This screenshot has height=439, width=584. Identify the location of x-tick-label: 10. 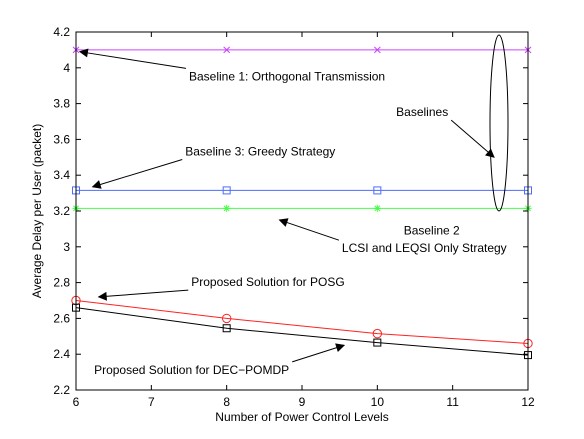
(378, 402).